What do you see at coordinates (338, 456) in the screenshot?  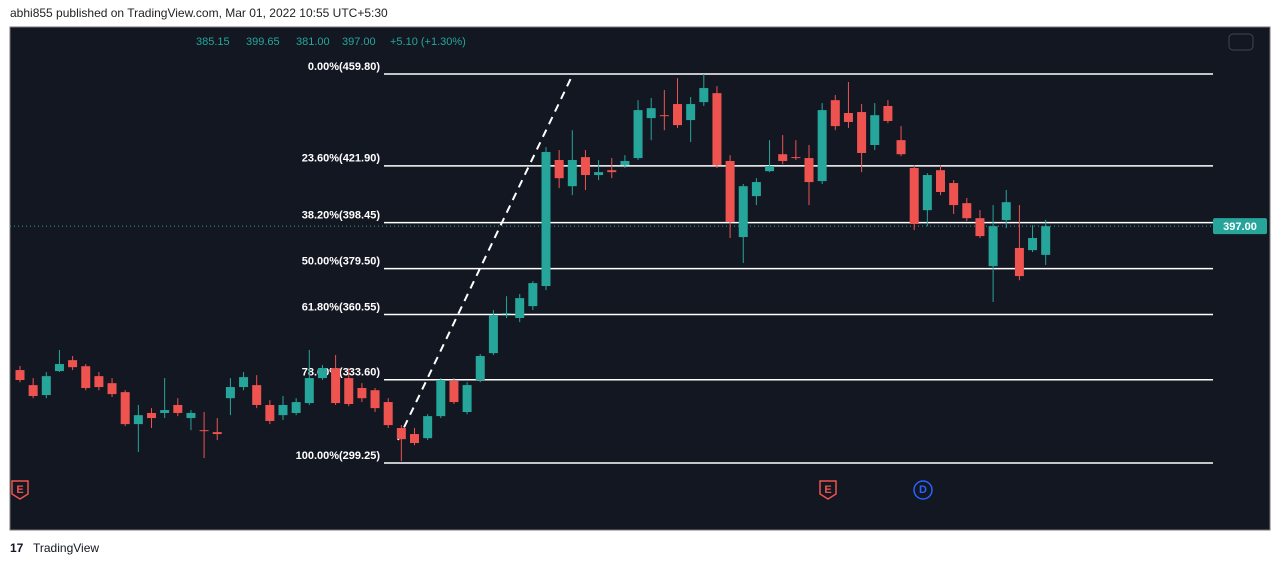 I see `fib-level-label: 100.00%(299.25)` at bounding box center [338, 456].